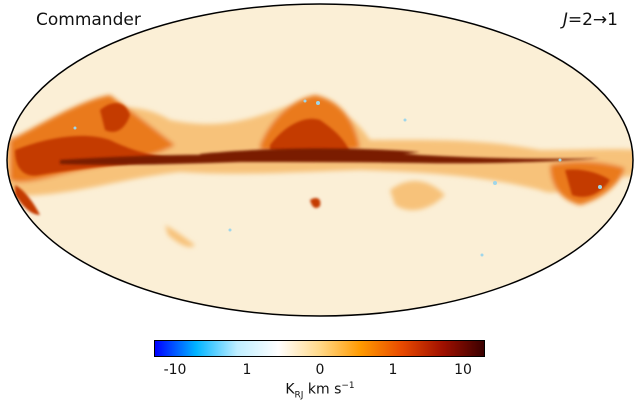 The height and width of the screenshot is (403, 640). I want to click on orion-cloud, so click(315, 203).